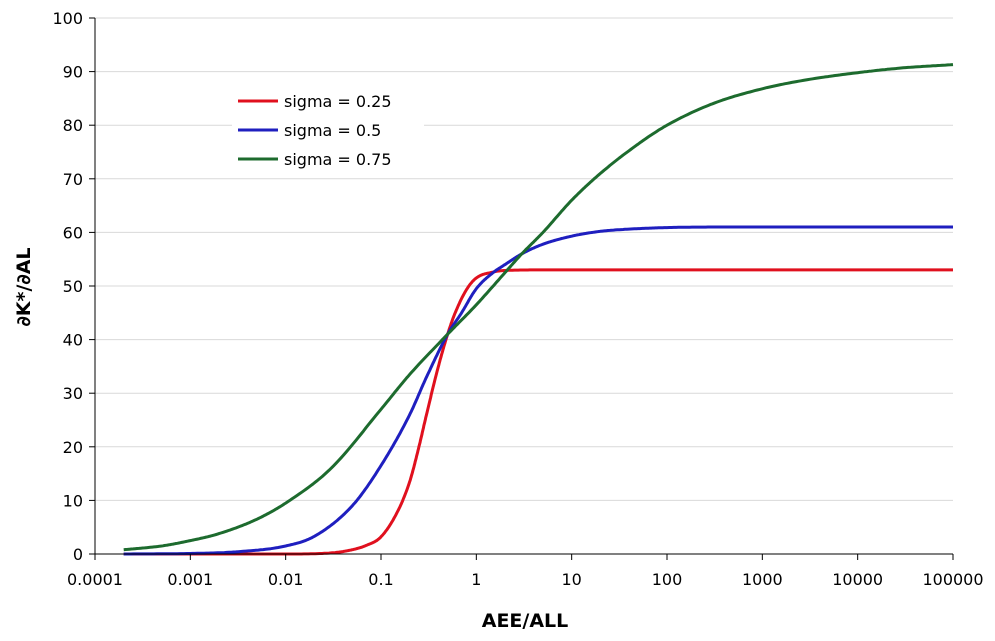  Describe the element at coordinates (73, 340) in the screenshot. I see `y-tick-label: 40` at that location.